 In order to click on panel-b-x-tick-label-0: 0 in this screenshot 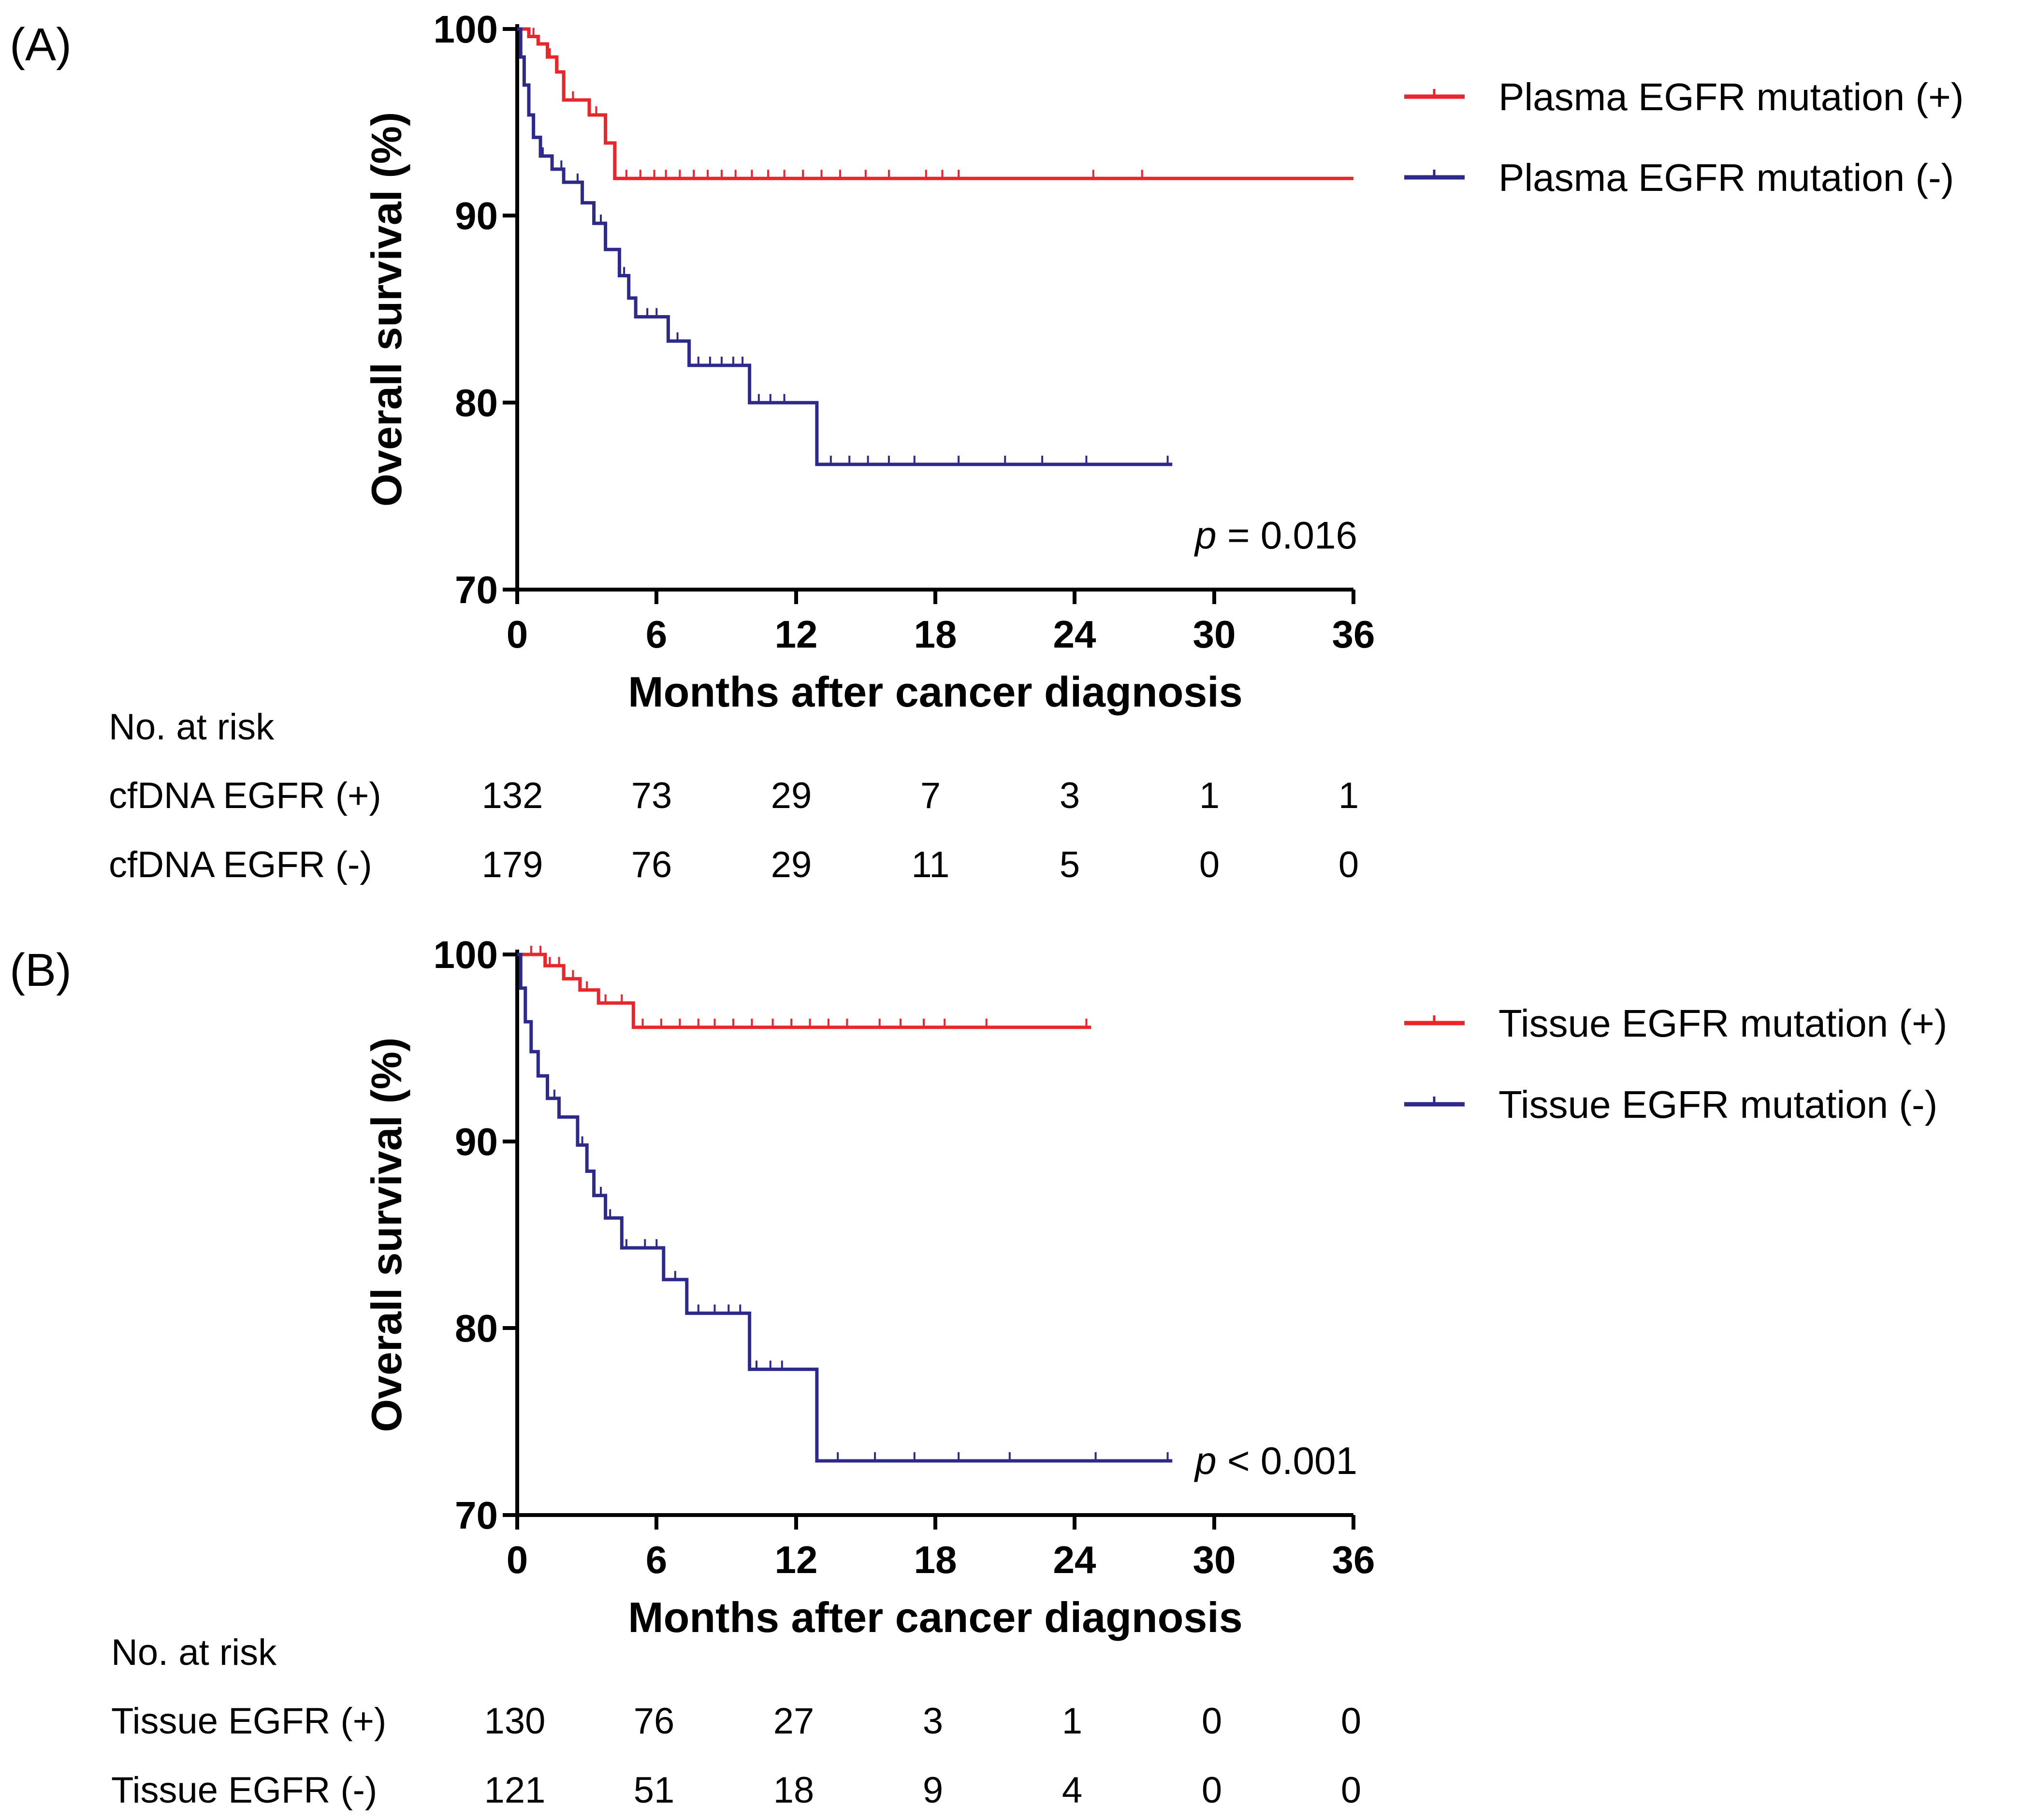, I will do `click(517, 1560)`.